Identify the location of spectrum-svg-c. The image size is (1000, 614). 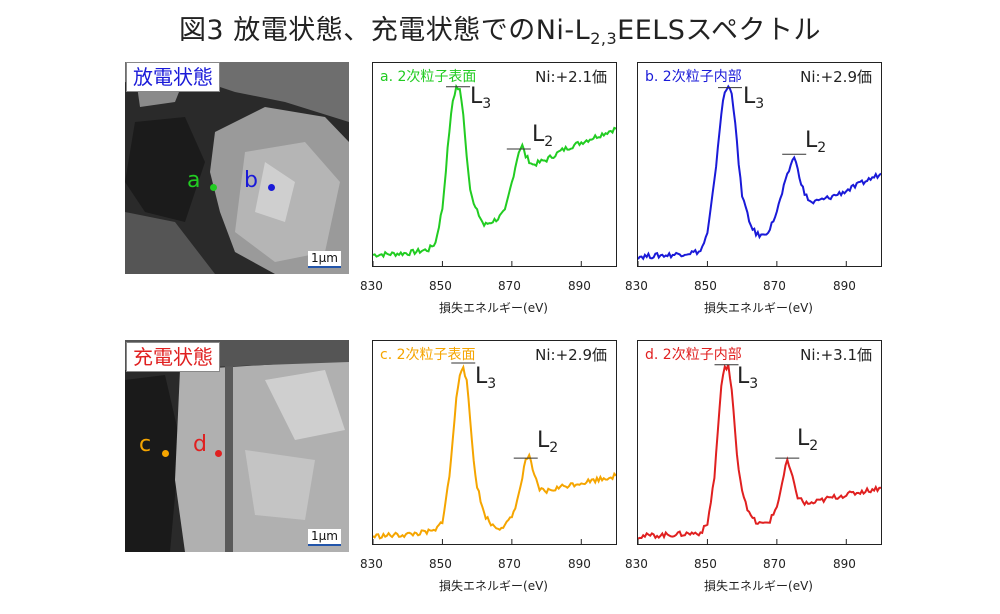
(494, 453).